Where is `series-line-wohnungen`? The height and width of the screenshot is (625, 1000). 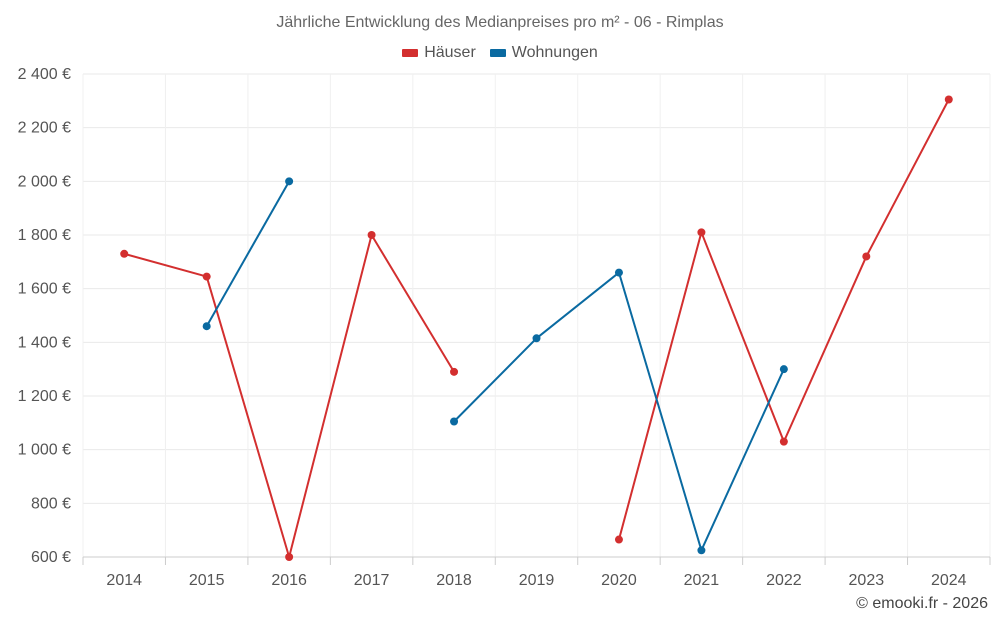
series-line-wohnungen is located at coordinates (248, 253).